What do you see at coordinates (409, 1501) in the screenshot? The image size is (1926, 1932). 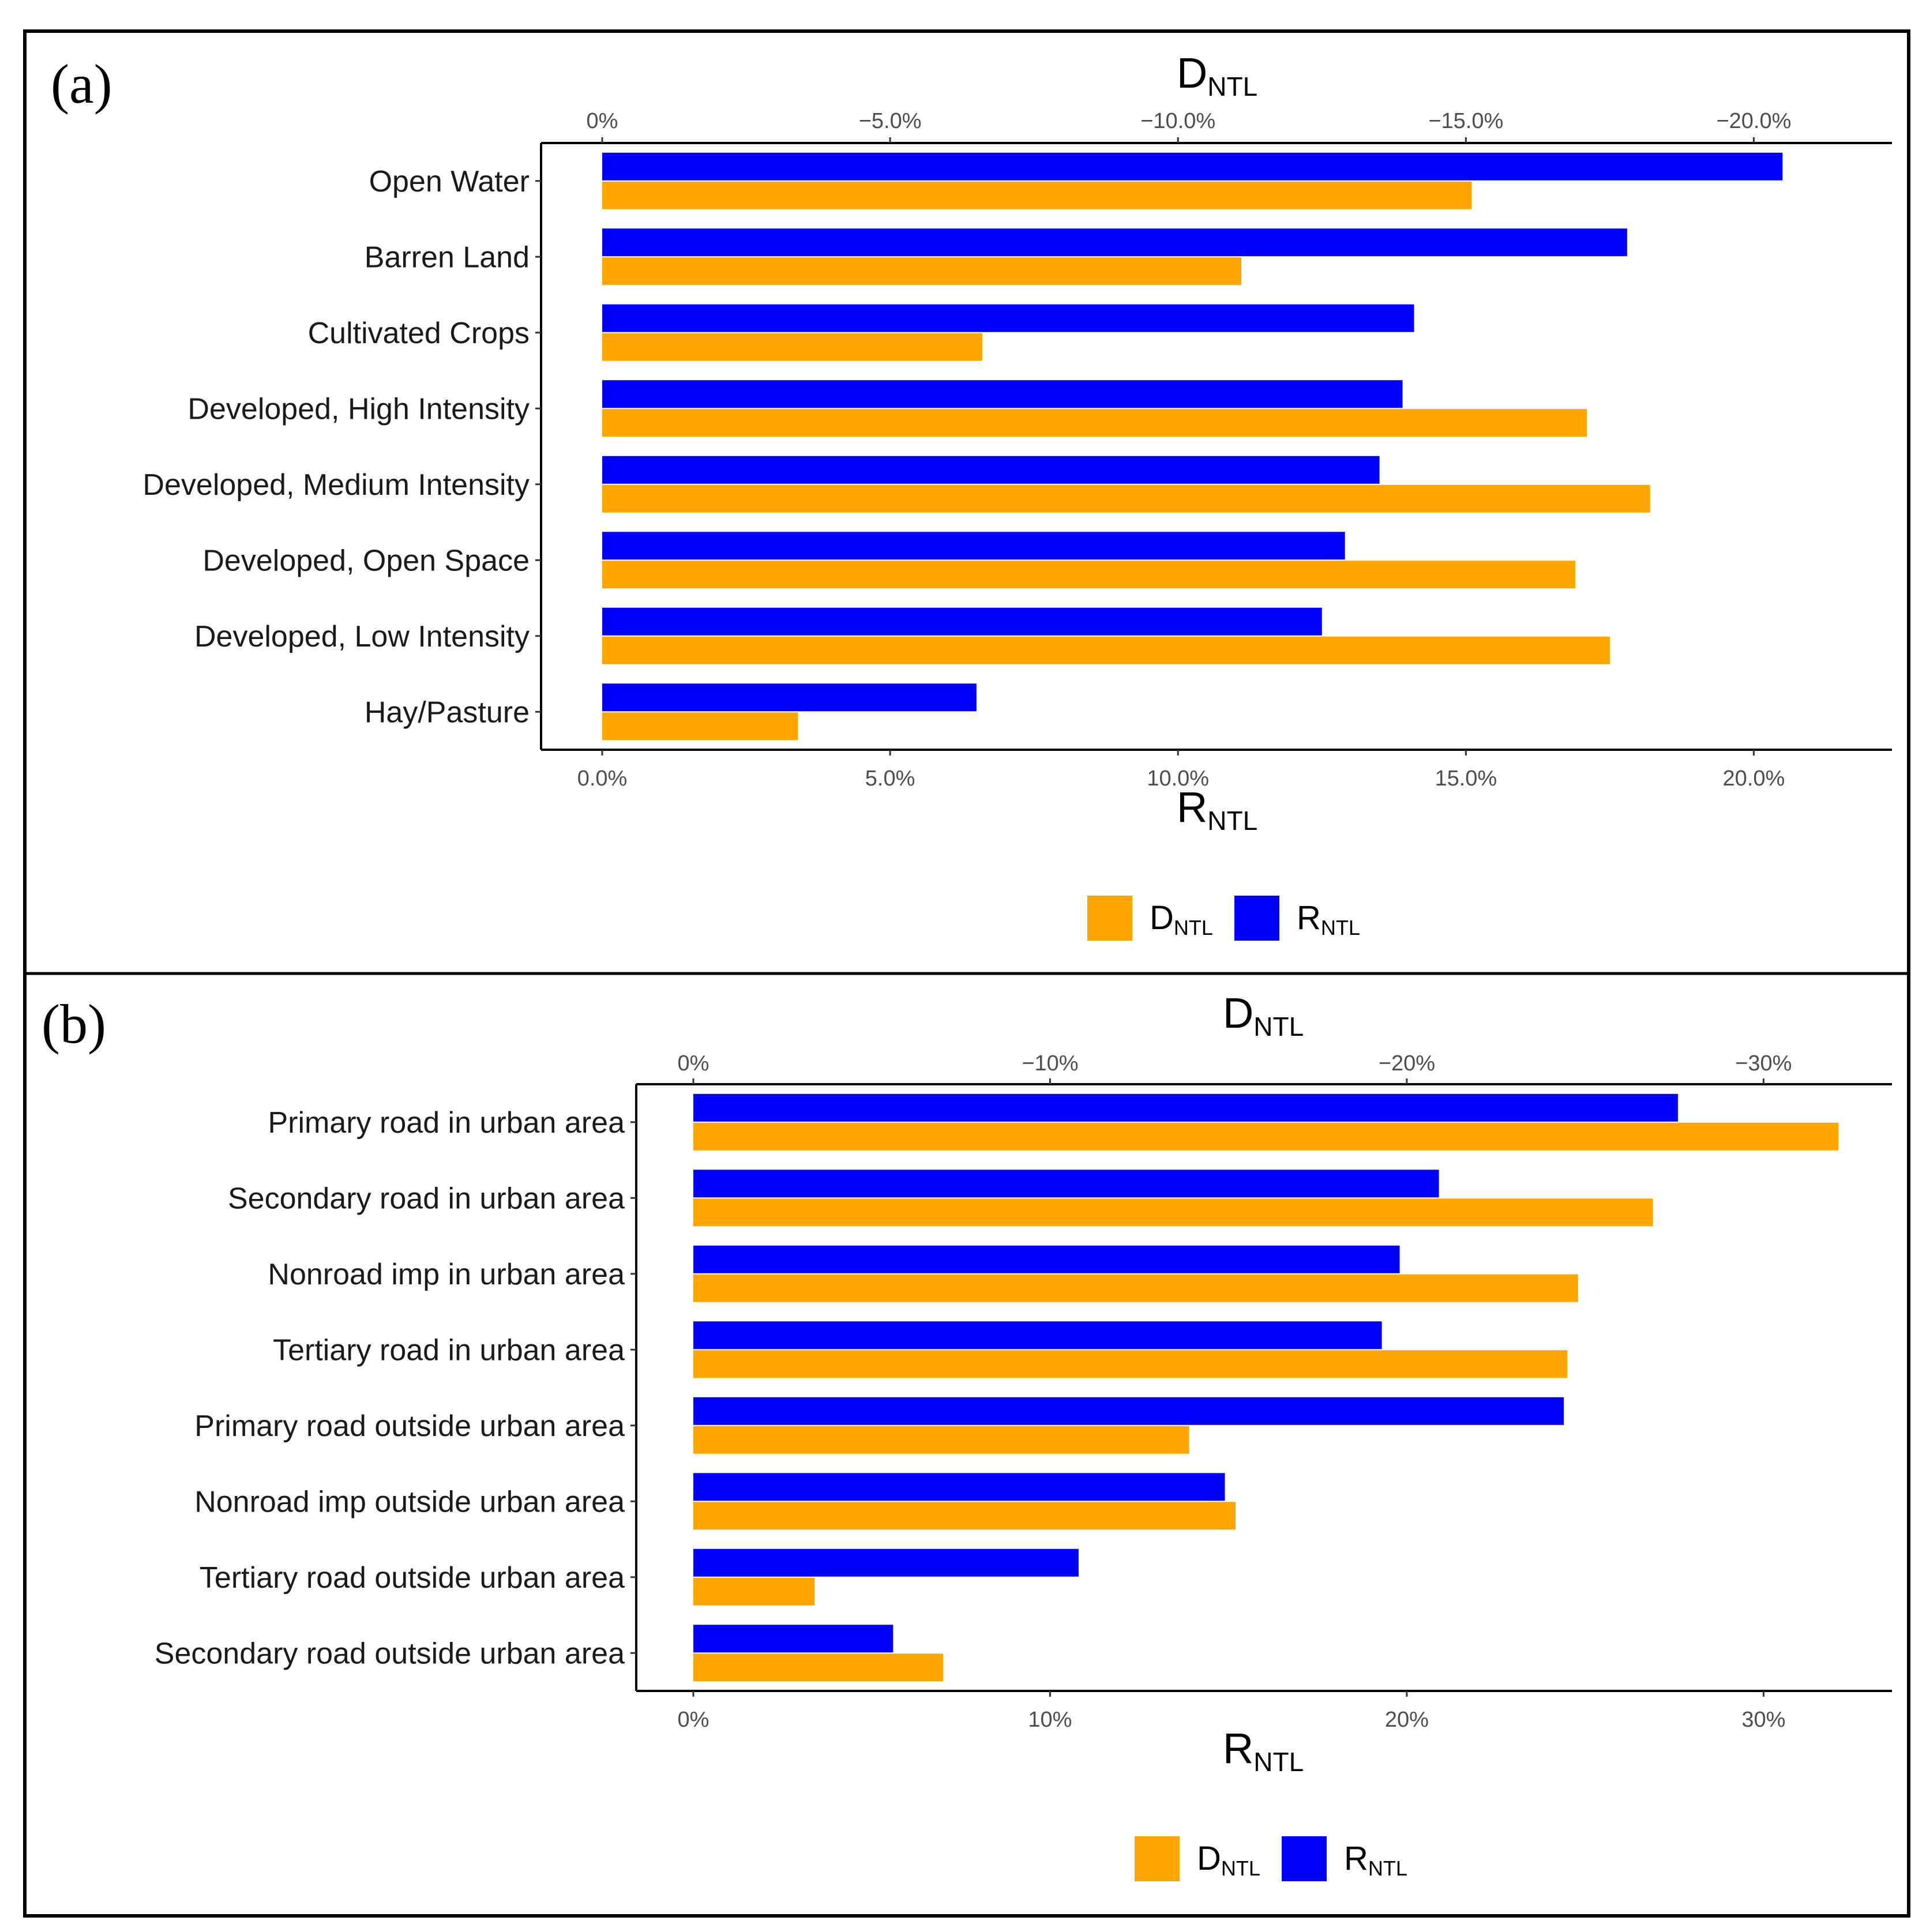 I see `category-label: Nonroad imp outside urban area` at bounding box center [409, 1501].